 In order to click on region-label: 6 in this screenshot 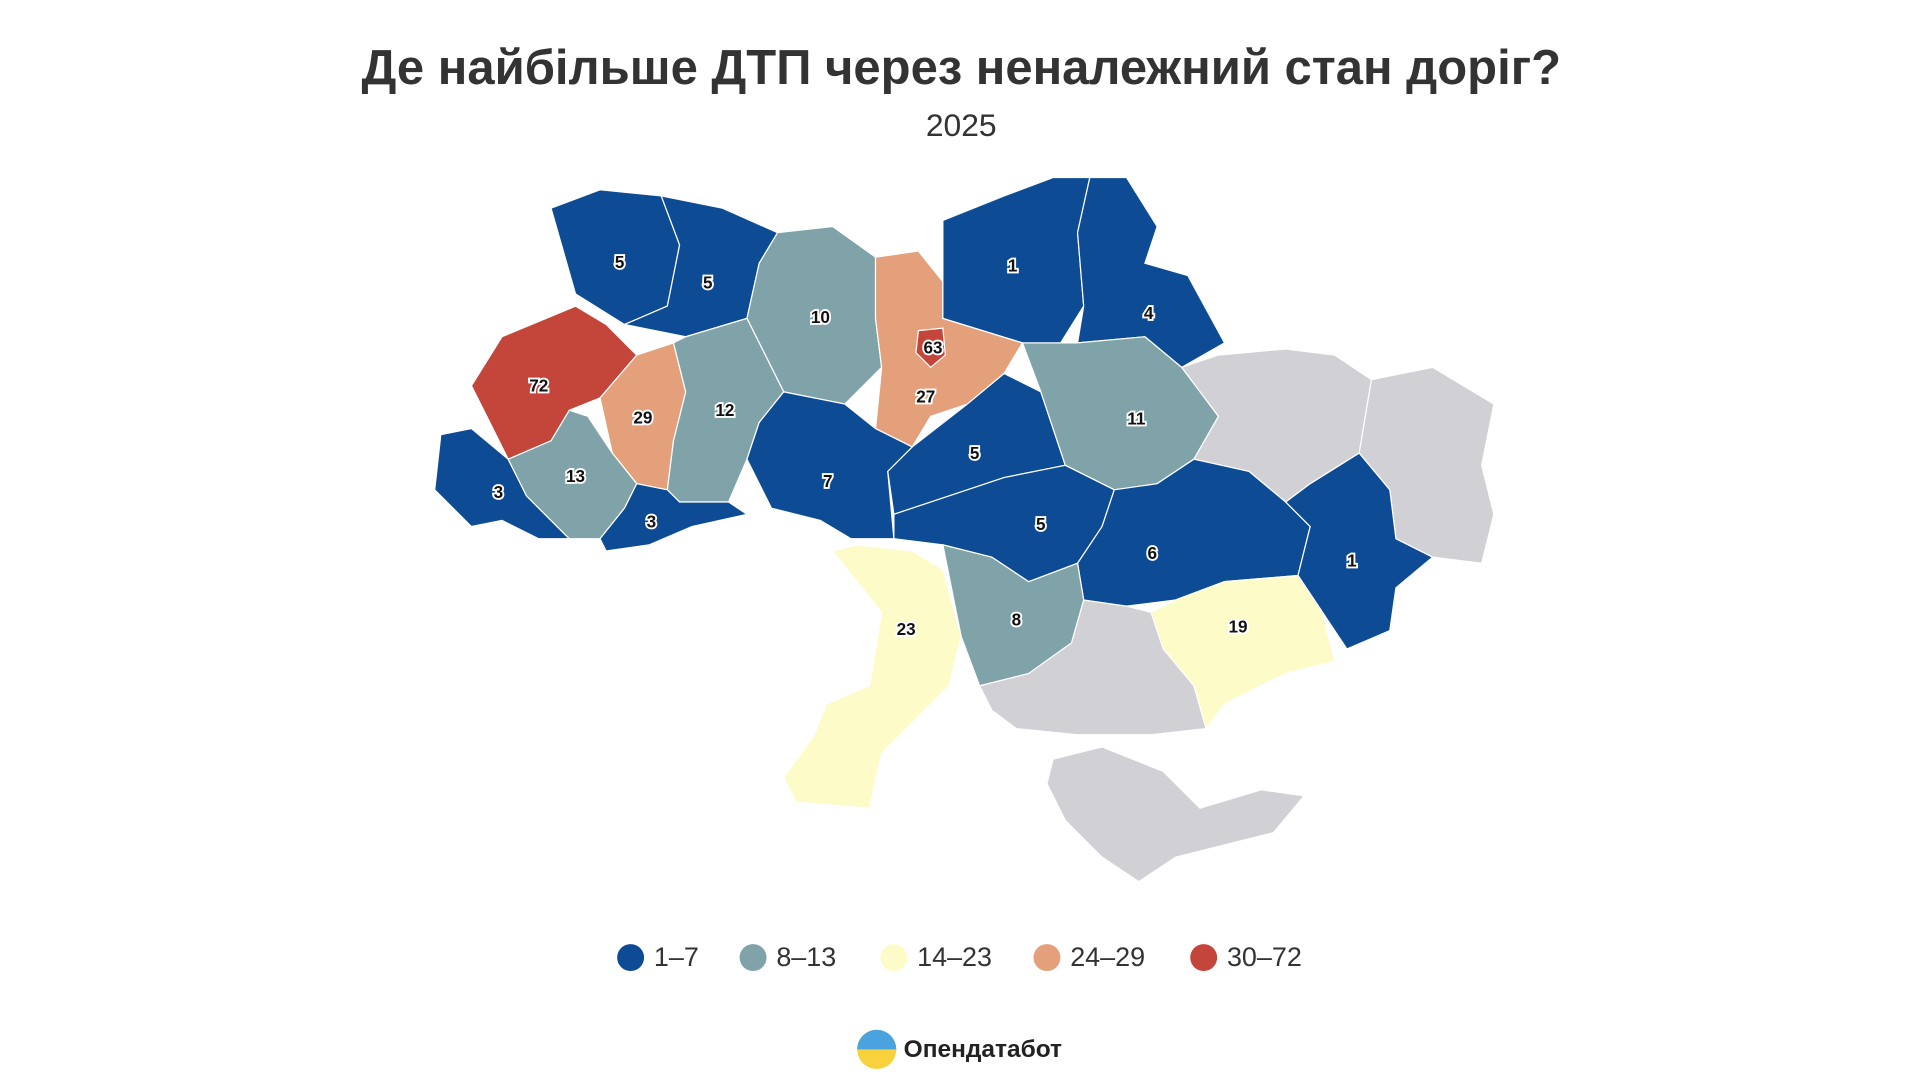, I will do `click(1152, 553)`.